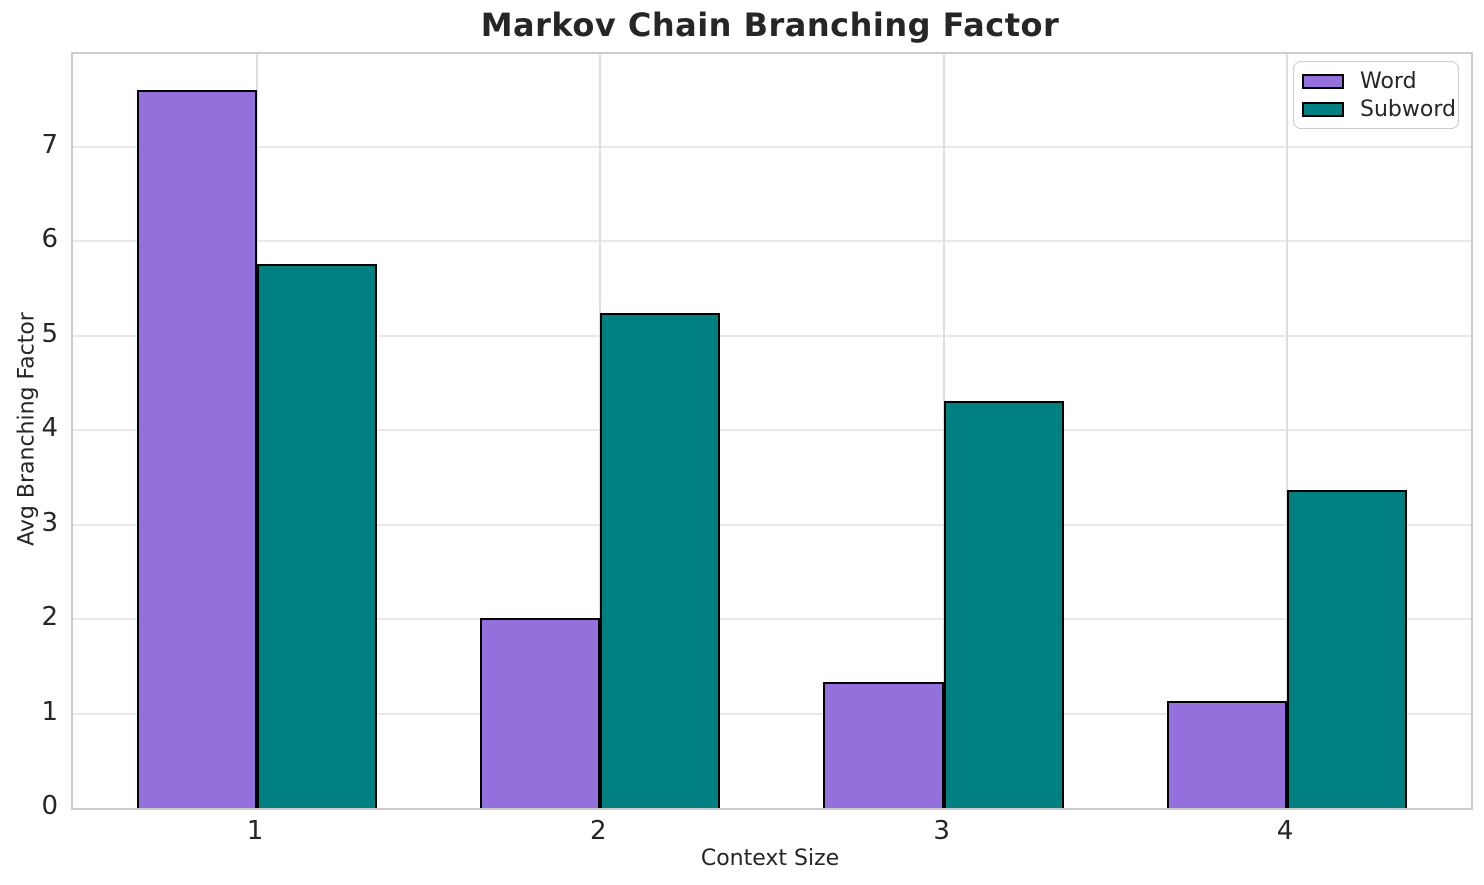  What do you see at coordinates (49, 522) in the screenshot?
I see `y-tick-label: 3` at bounding box center [49, 522].